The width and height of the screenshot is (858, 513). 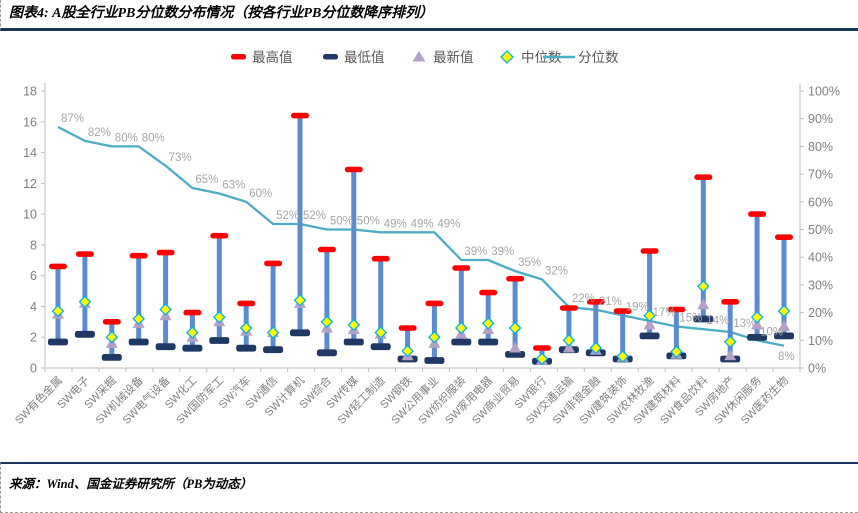 What do you see at coordinates (72, 119) in the screenshot?
I see `percentile-value-label: 87%` at bounding box center [72, 119].